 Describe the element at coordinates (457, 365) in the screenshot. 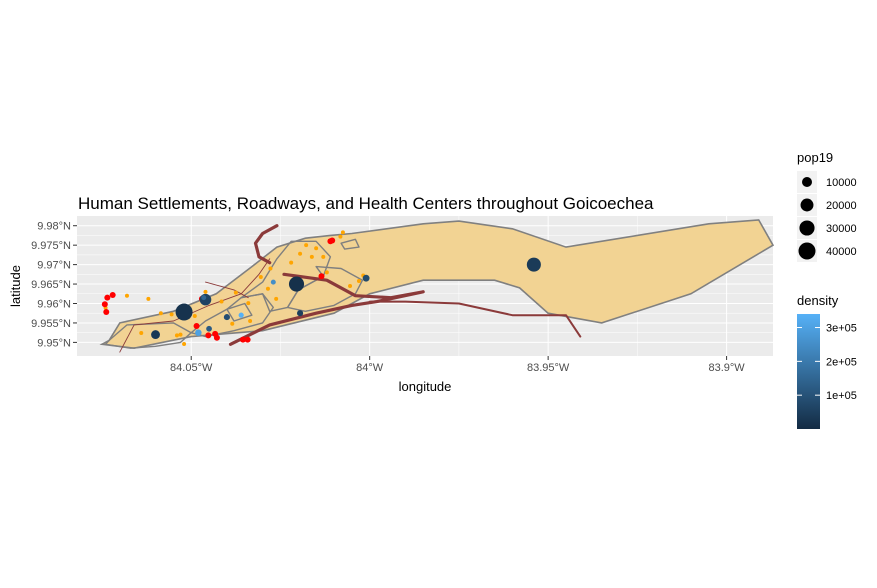

I see `x-axis-ticks: 84.05°W 84°W 83.95°W 83.9°W` at that location.